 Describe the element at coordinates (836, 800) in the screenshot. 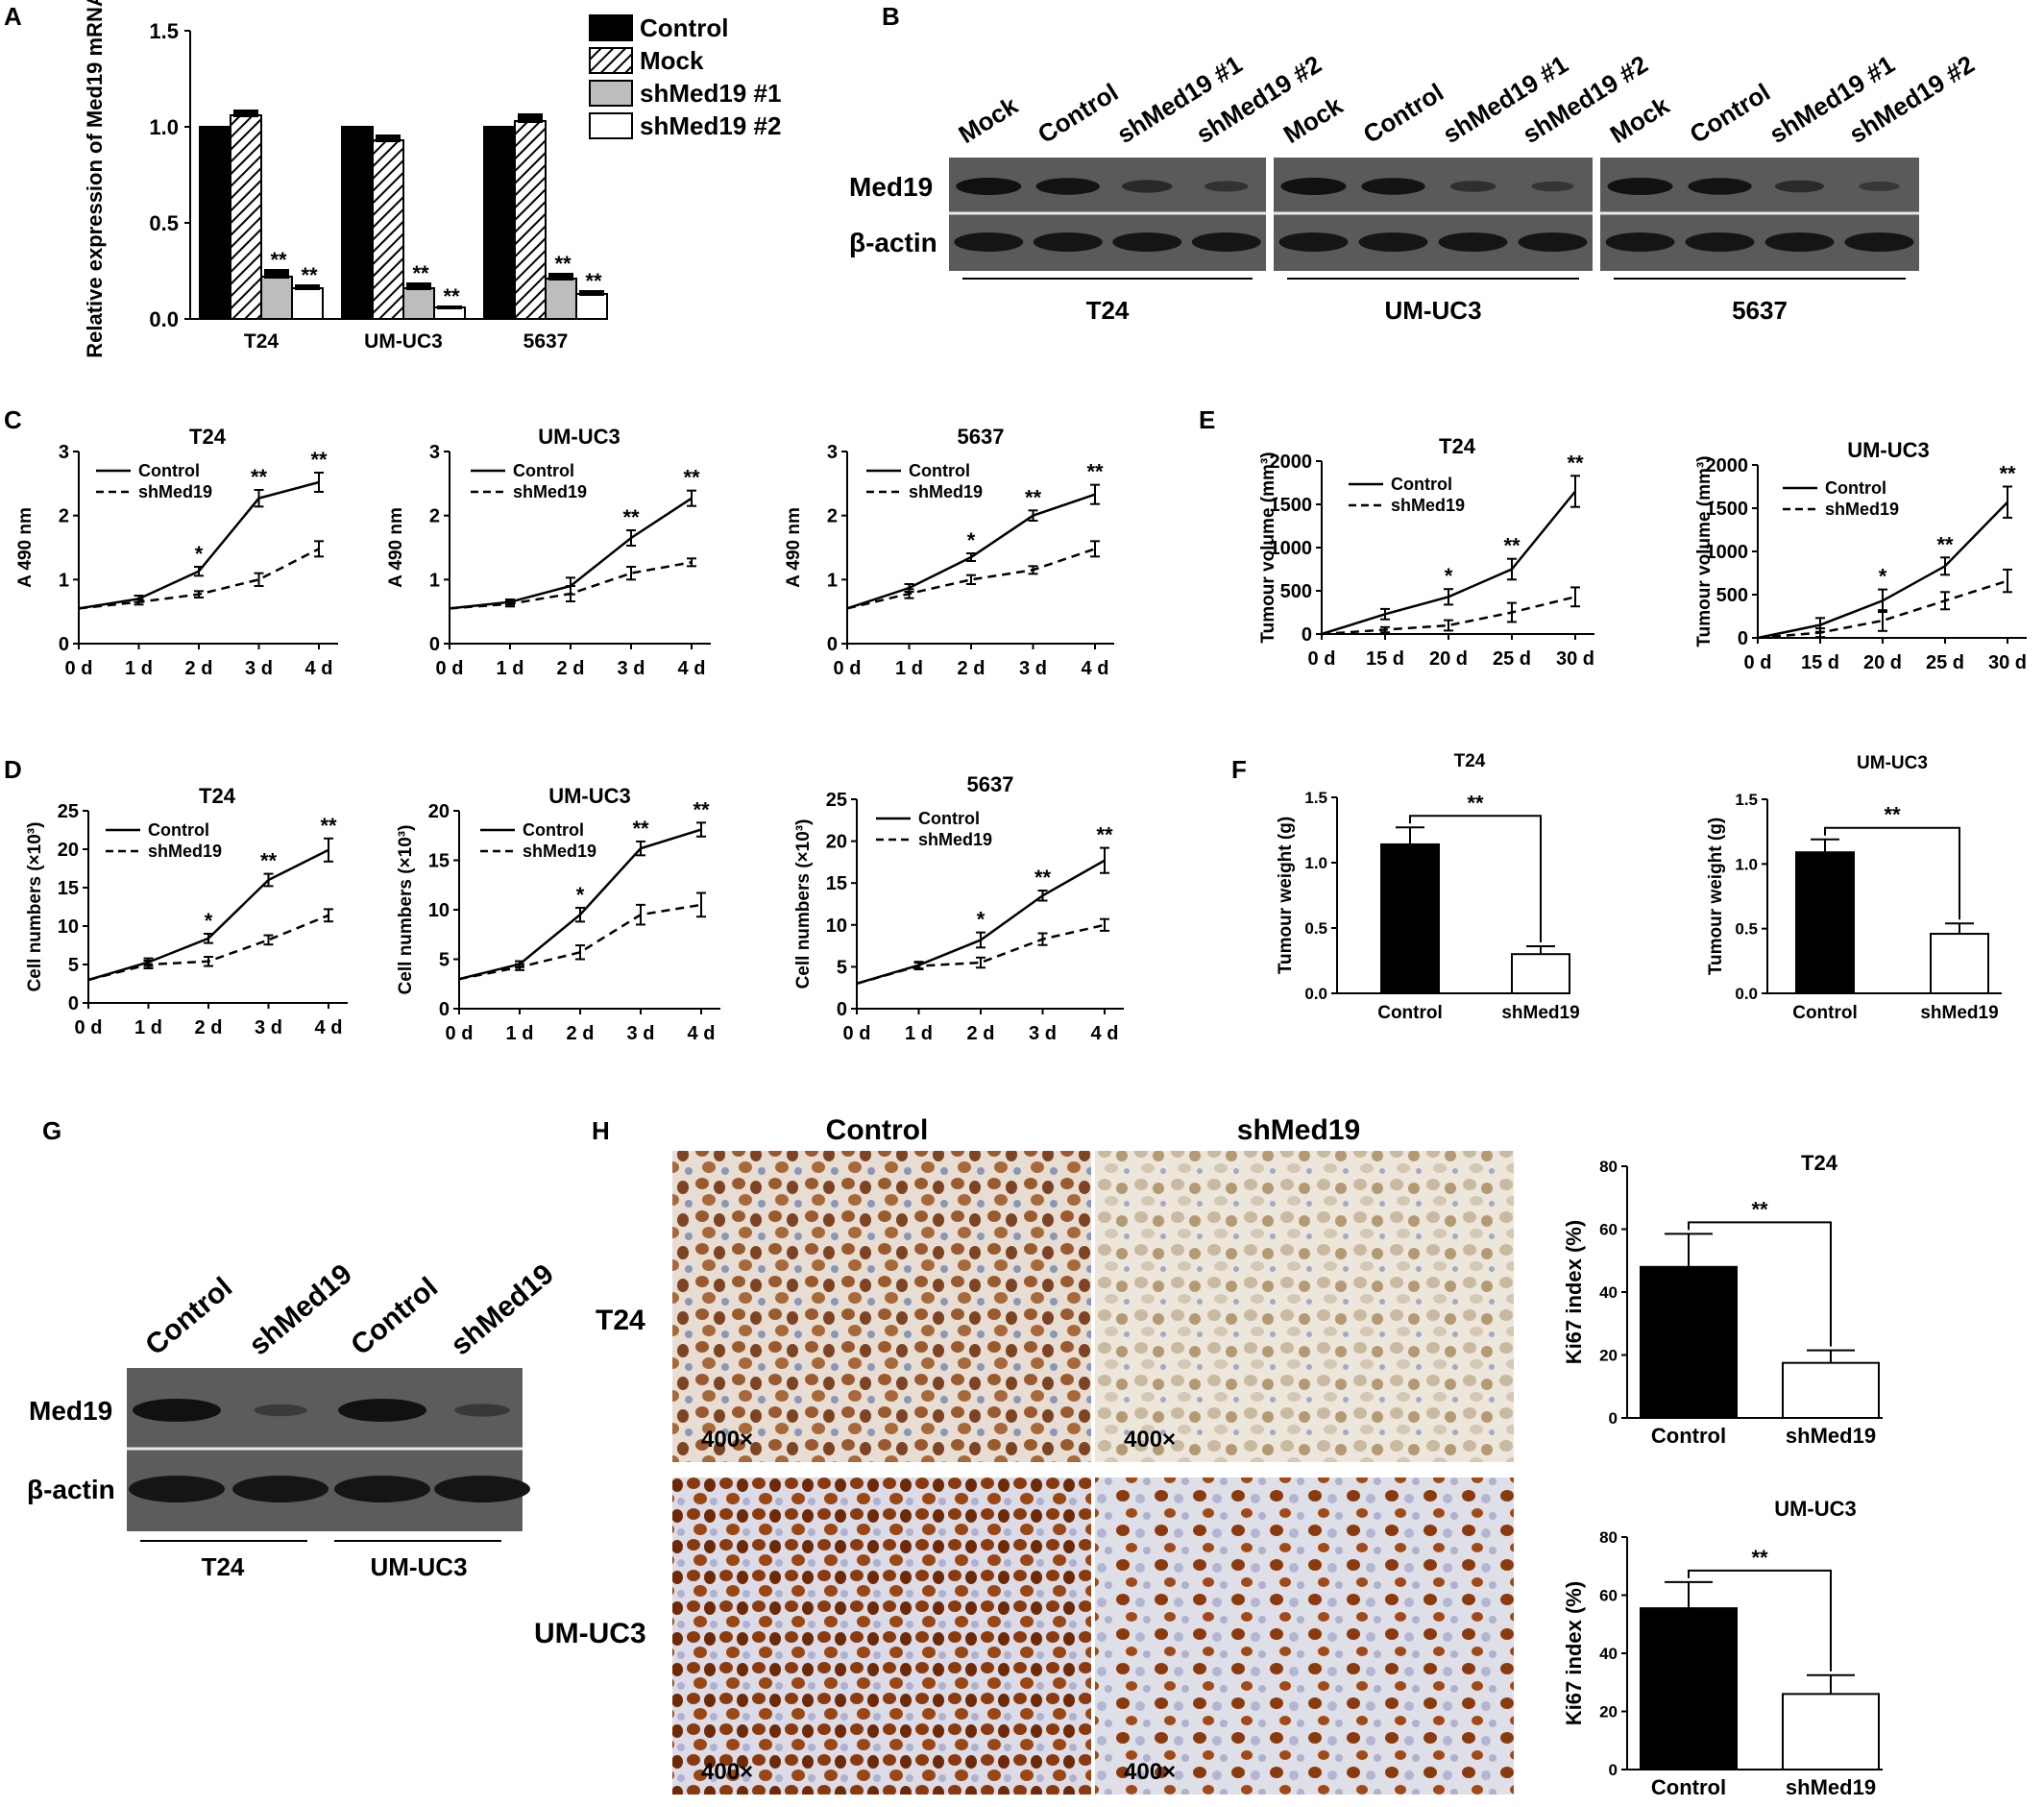

I see `y-tick-label: 25` at that location.